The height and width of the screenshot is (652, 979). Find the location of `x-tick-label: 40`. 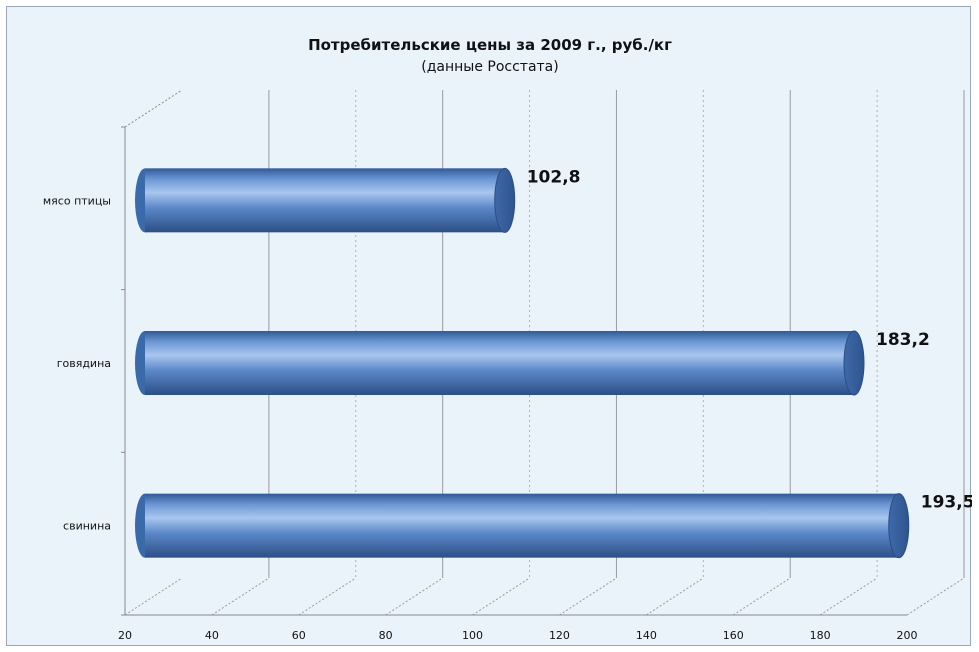

x-tick-label: 40 is located at coordinates (212, 635).